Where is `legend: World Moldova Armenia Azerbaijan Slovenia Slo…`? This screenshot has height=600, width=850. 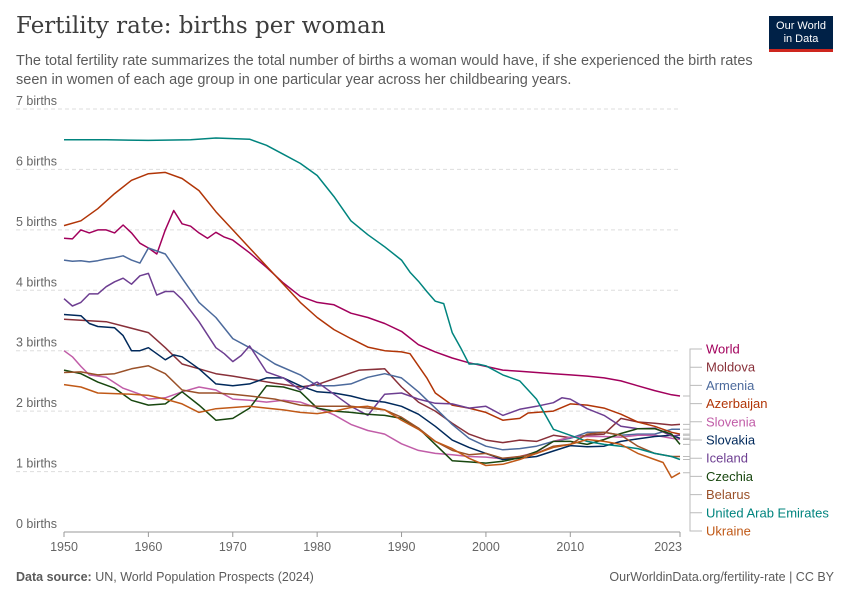 legend: World Moldova Armenia Azerbaijan Slovenia Slo… is located at coordinates (756, 440).